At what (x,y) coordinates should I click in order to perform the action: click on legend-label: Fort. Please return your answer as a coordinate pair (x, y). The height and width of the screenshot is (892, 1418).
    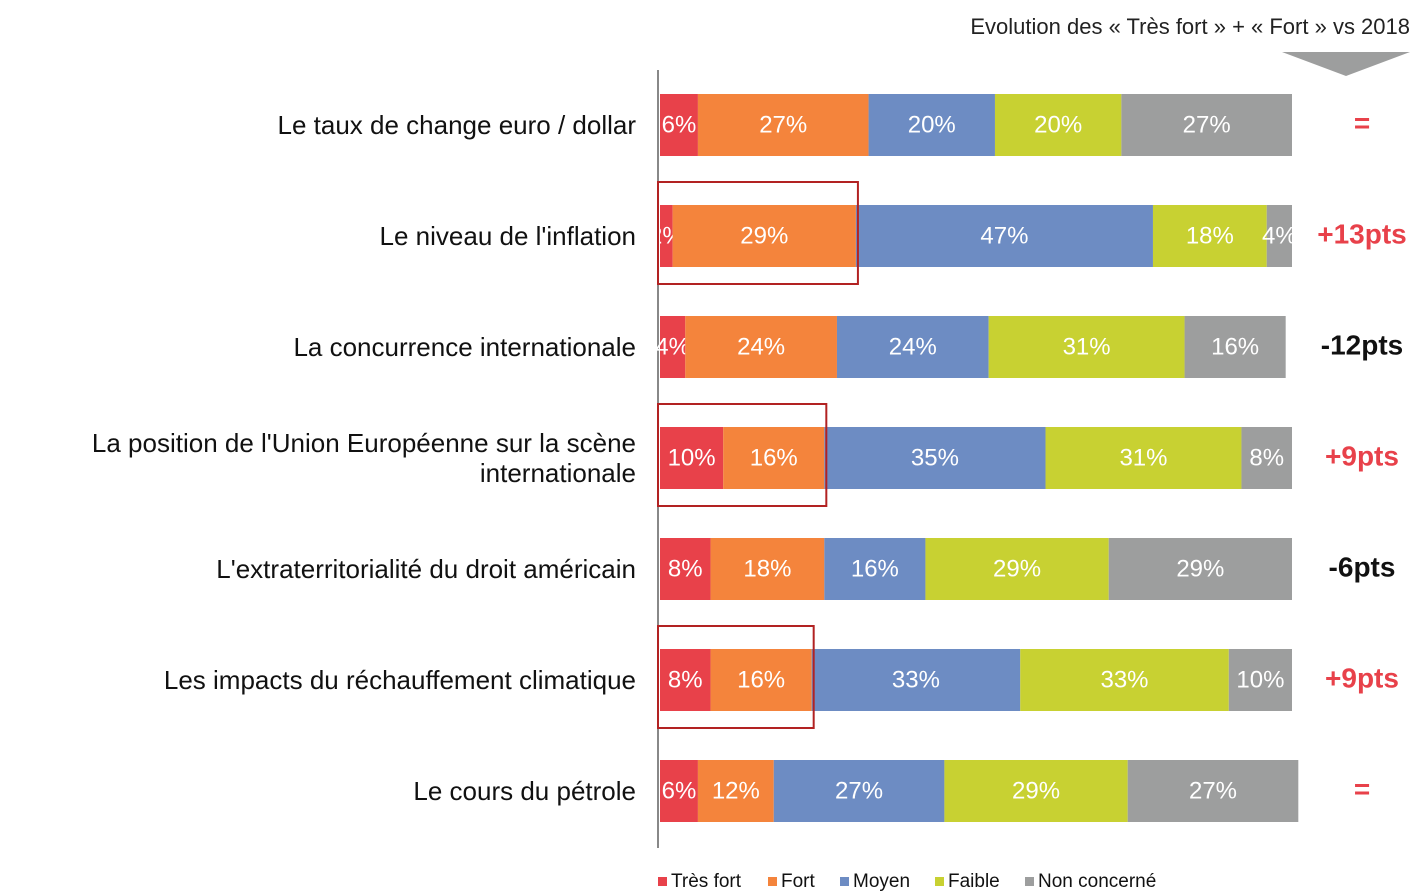
    Looking at the image, I should click on (798, 881).